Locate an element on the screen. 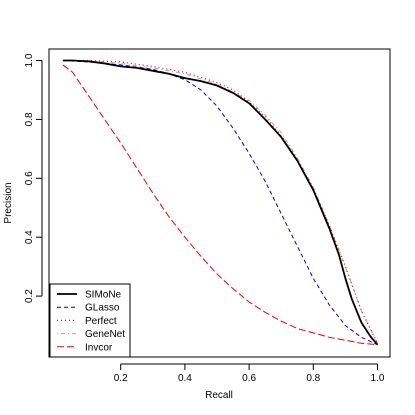 The height and width of the screenshot is (415, 415). x-tick-label: 0.4 is located at coordinates (185, 378).